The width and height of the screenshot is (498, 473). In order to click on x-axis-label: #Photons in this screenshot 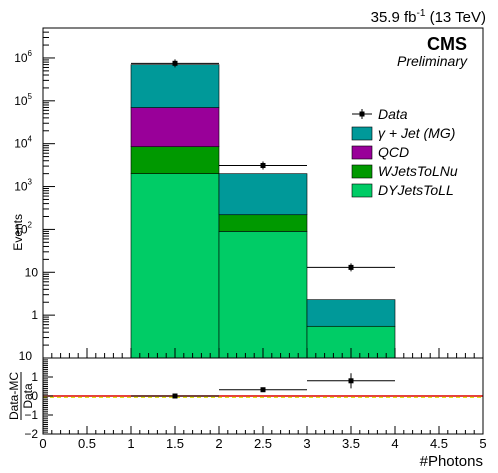, I will do `click(451, 461)`.